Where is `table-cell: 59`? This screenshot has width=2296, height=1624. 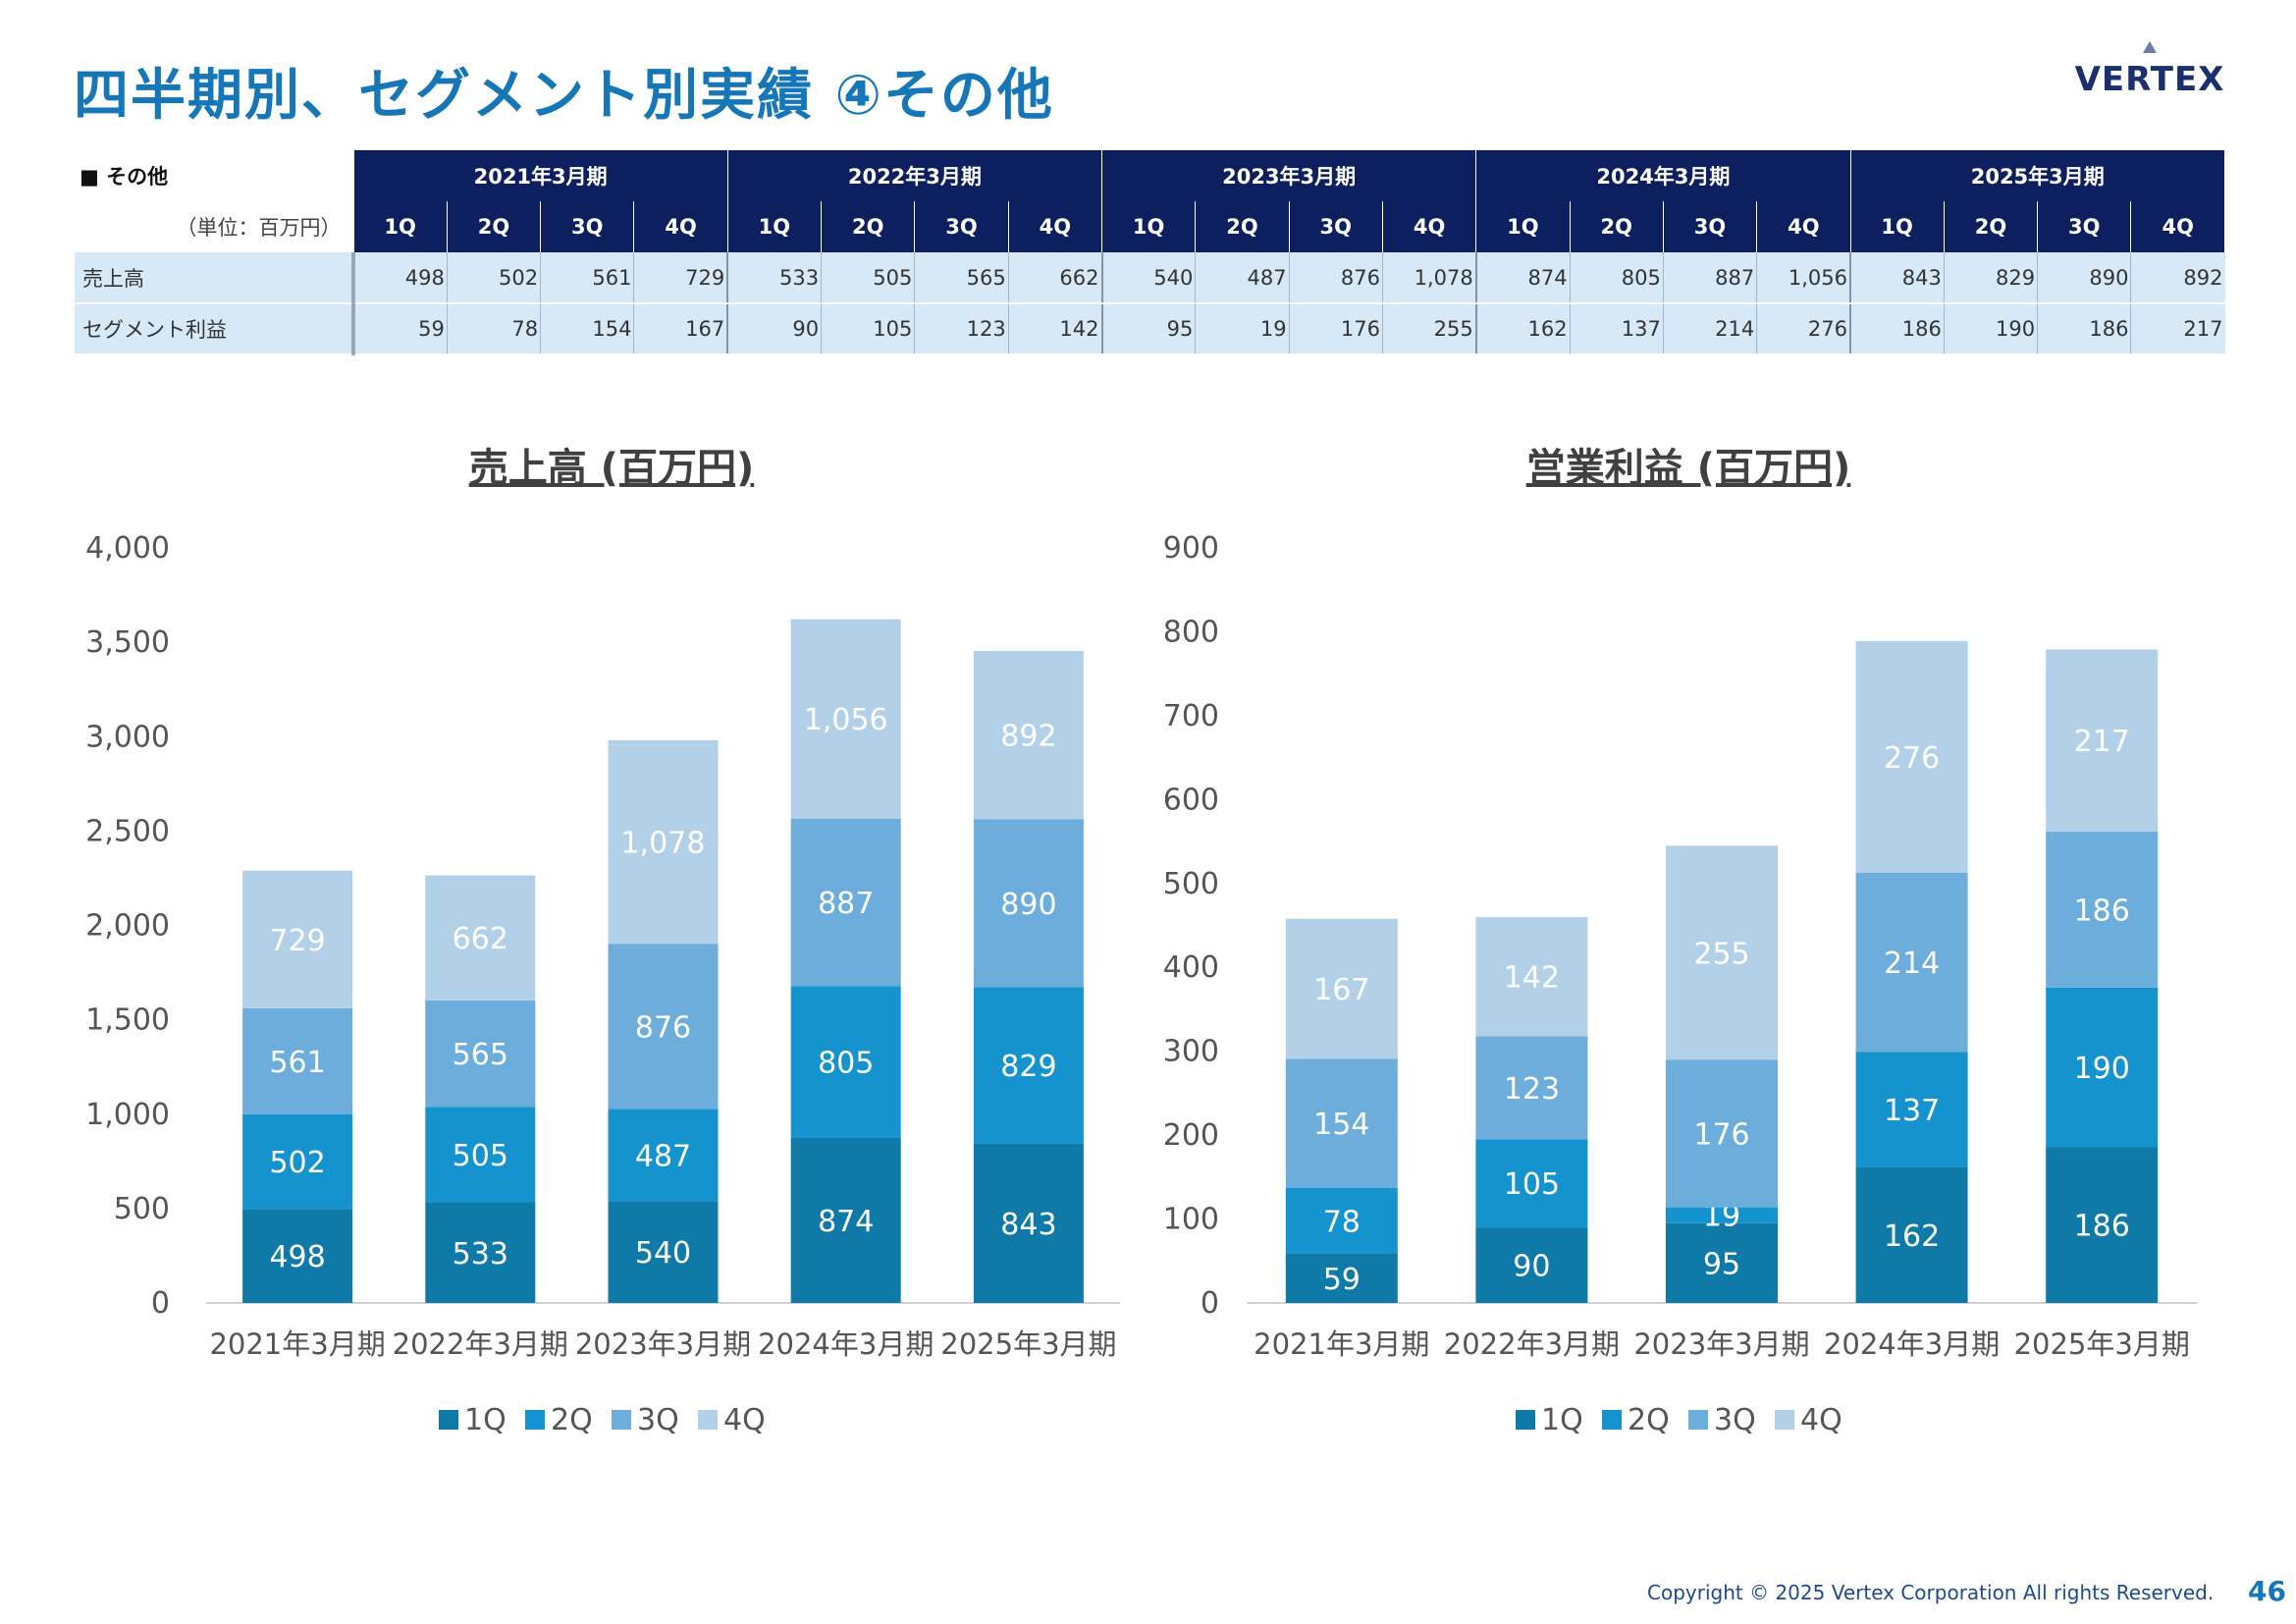
table-cell: 59 is located at coordinates (399, 329).